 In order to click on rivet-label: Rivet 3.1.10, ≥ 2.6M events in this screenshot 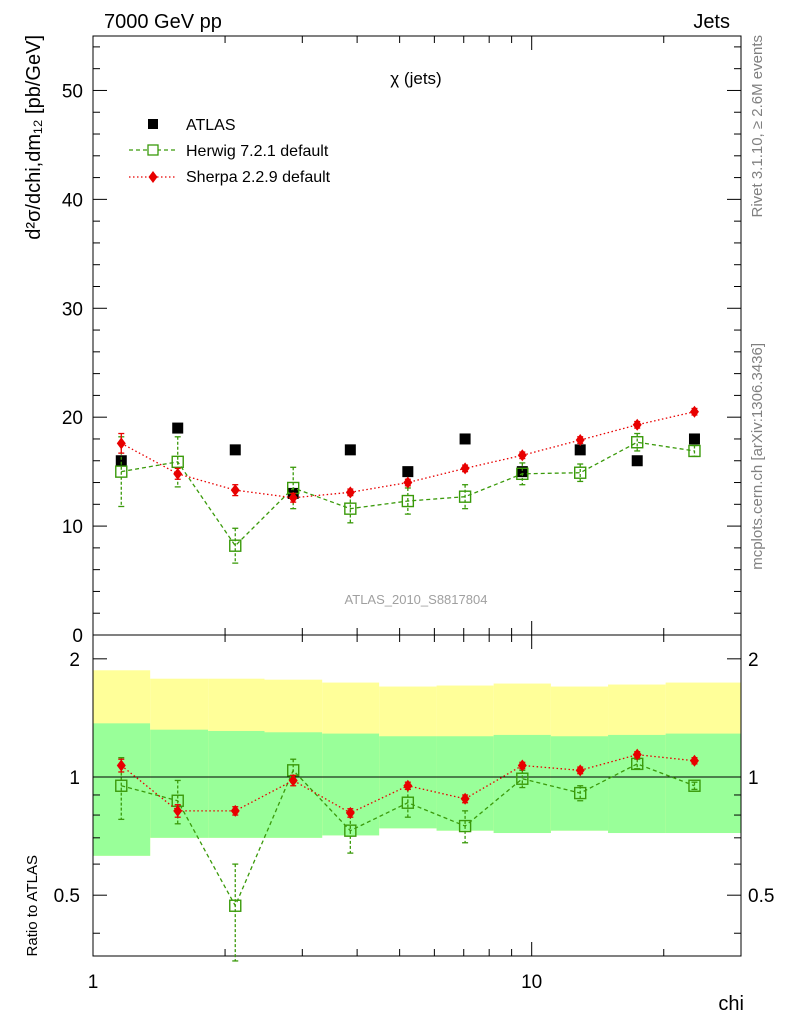, I will do `click(757, 126)`.